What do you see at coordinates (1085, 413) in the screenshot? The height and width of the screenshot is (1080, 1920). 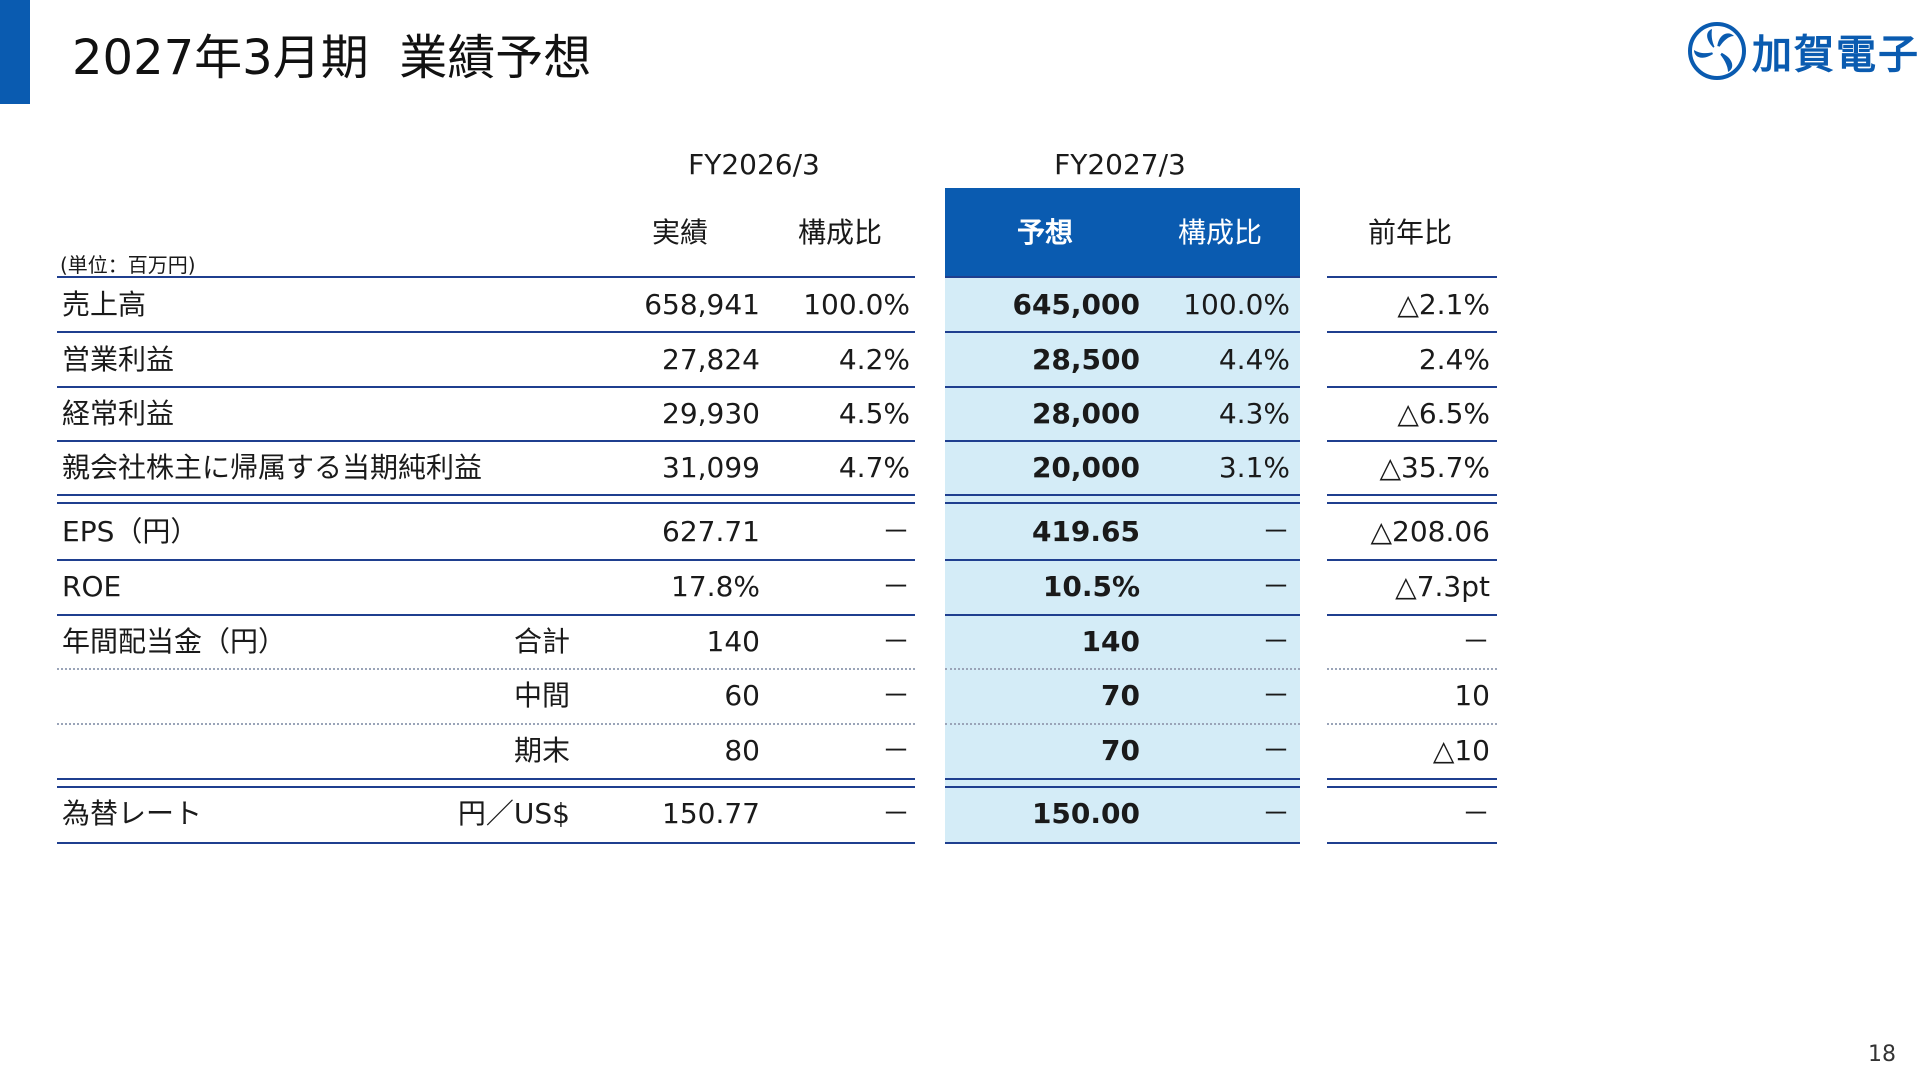 I see `cell-forecast: 28,000` at bounding box center [1085, 413].